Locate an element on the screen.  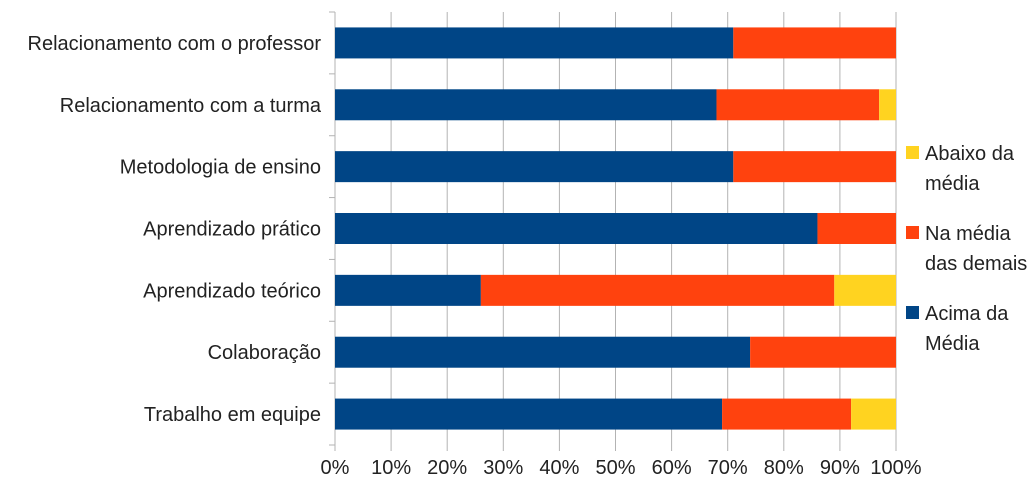
x-tick-label: 0% is located at coordinates (335, 468).